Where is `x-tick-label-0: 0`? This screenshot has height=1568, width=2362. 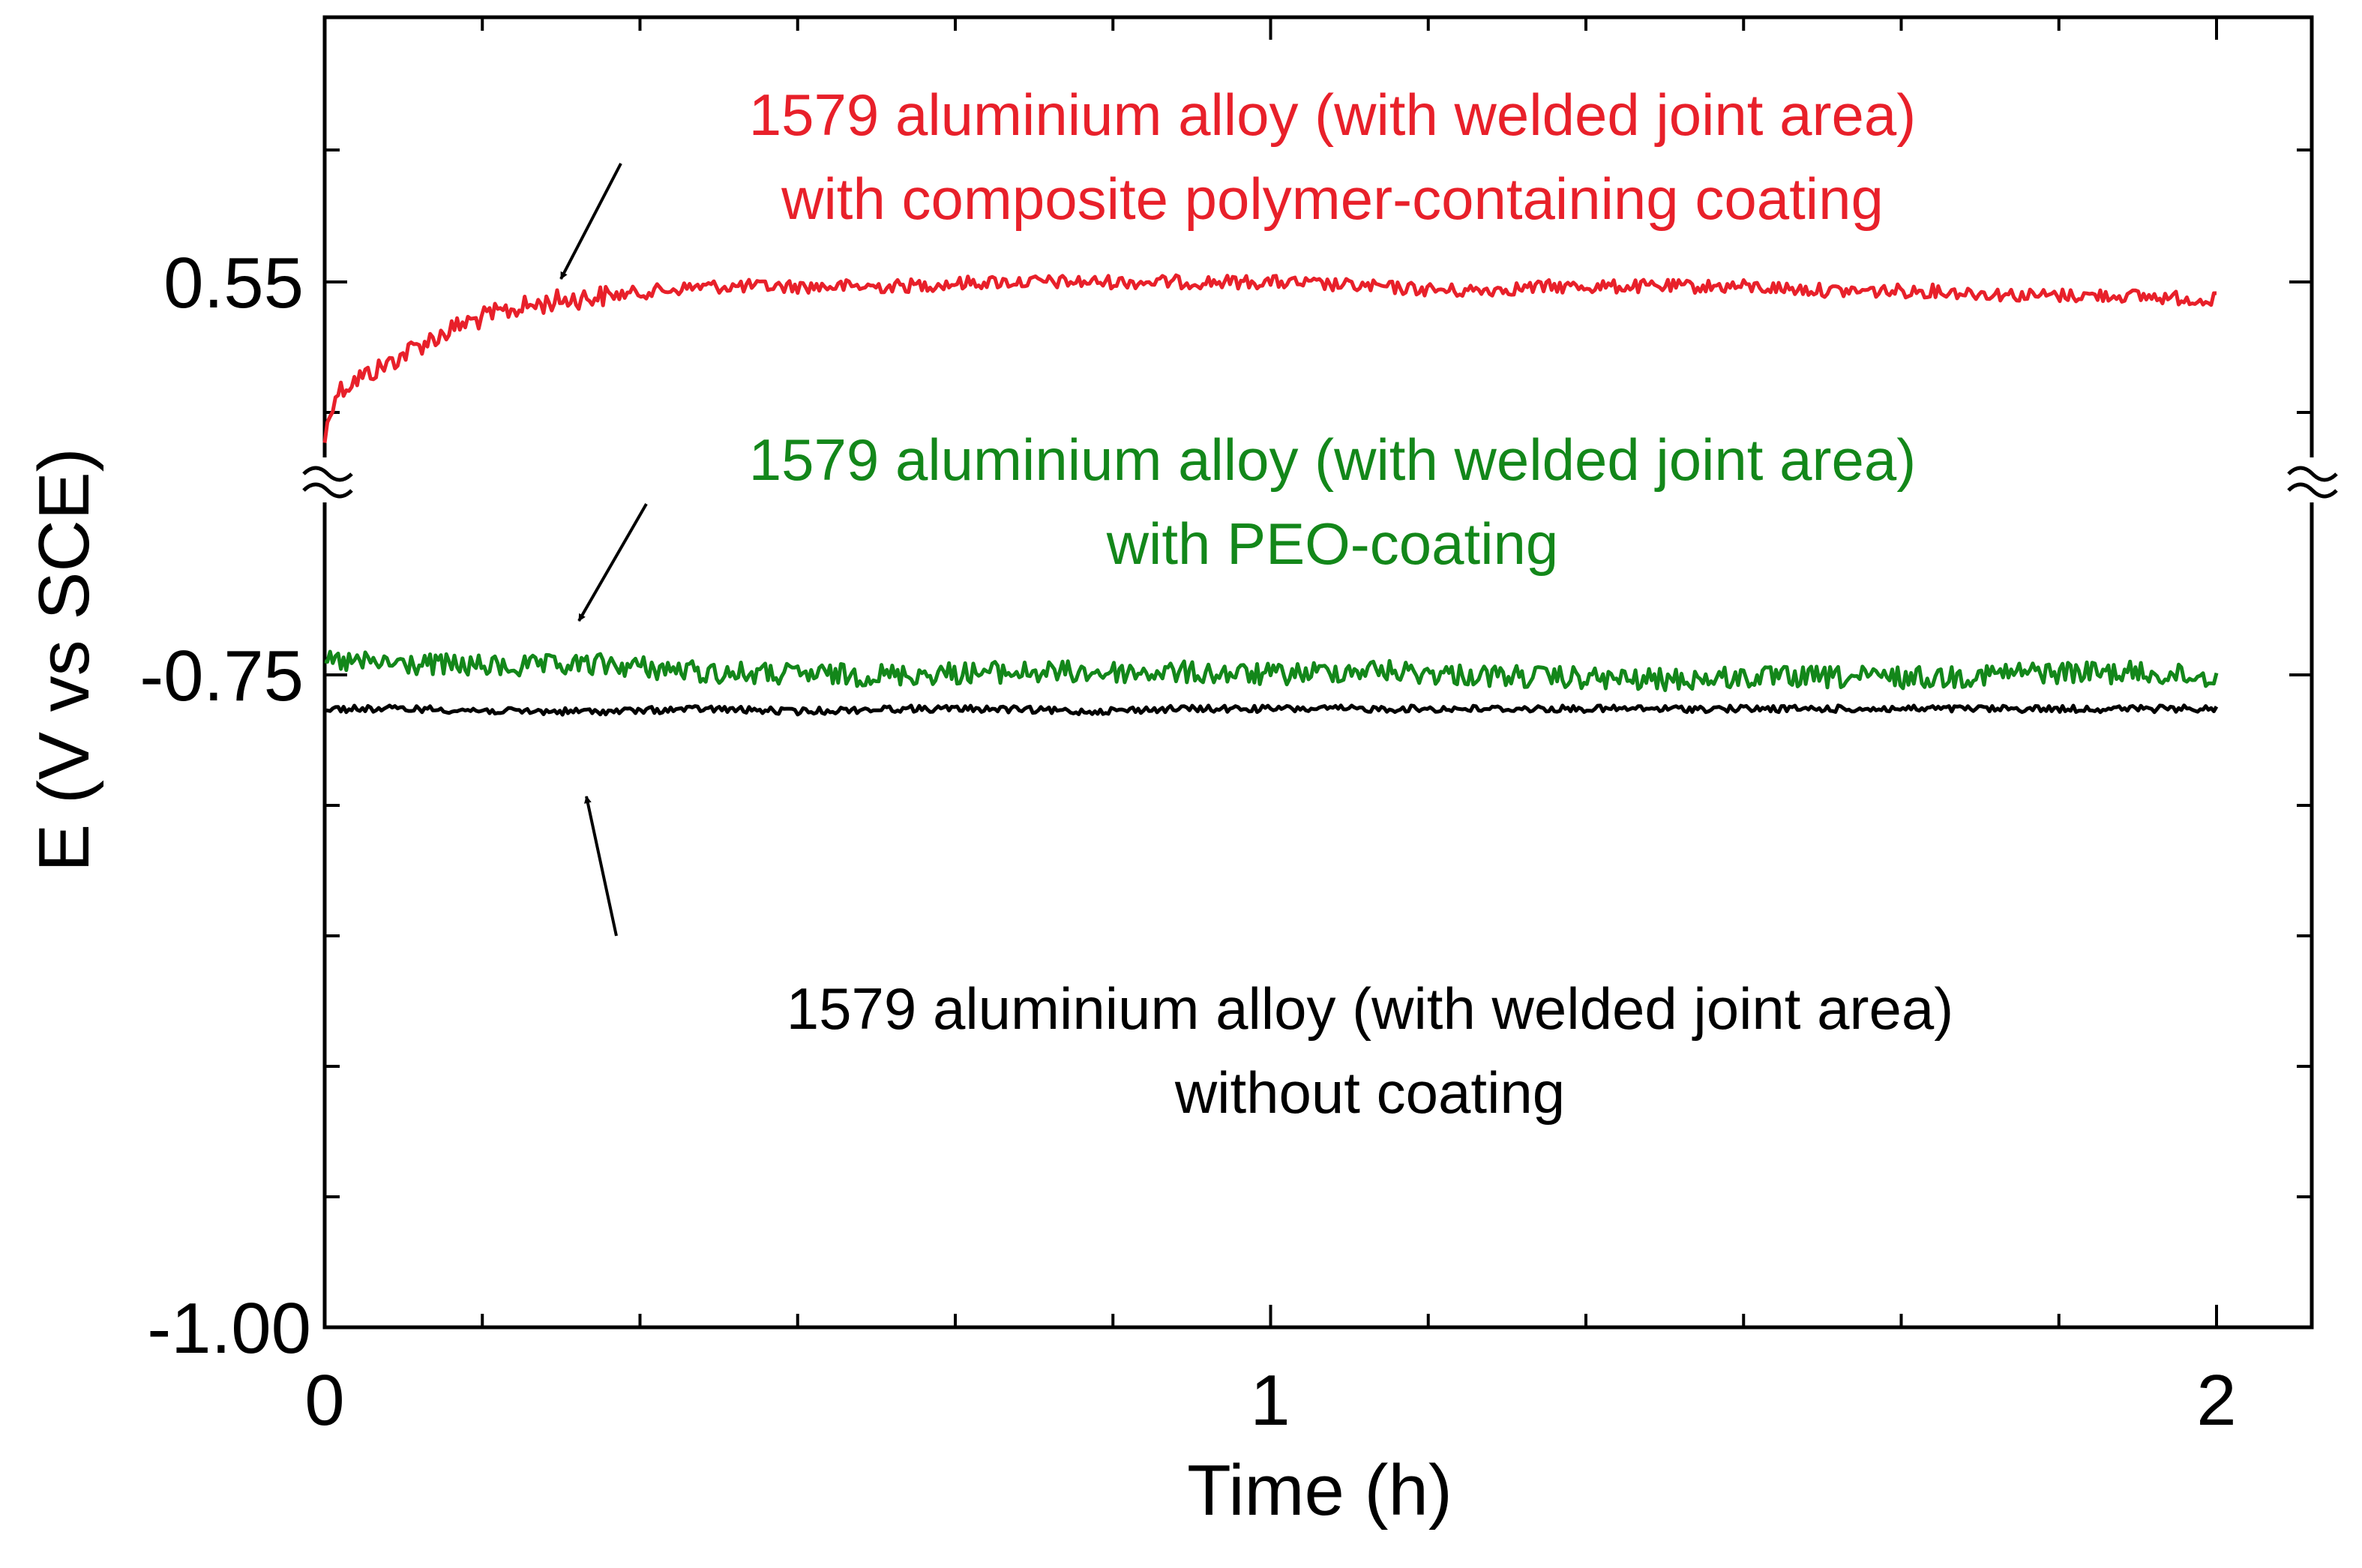
x-tick-label-0: 0 is located at coordinates (324, 1401).